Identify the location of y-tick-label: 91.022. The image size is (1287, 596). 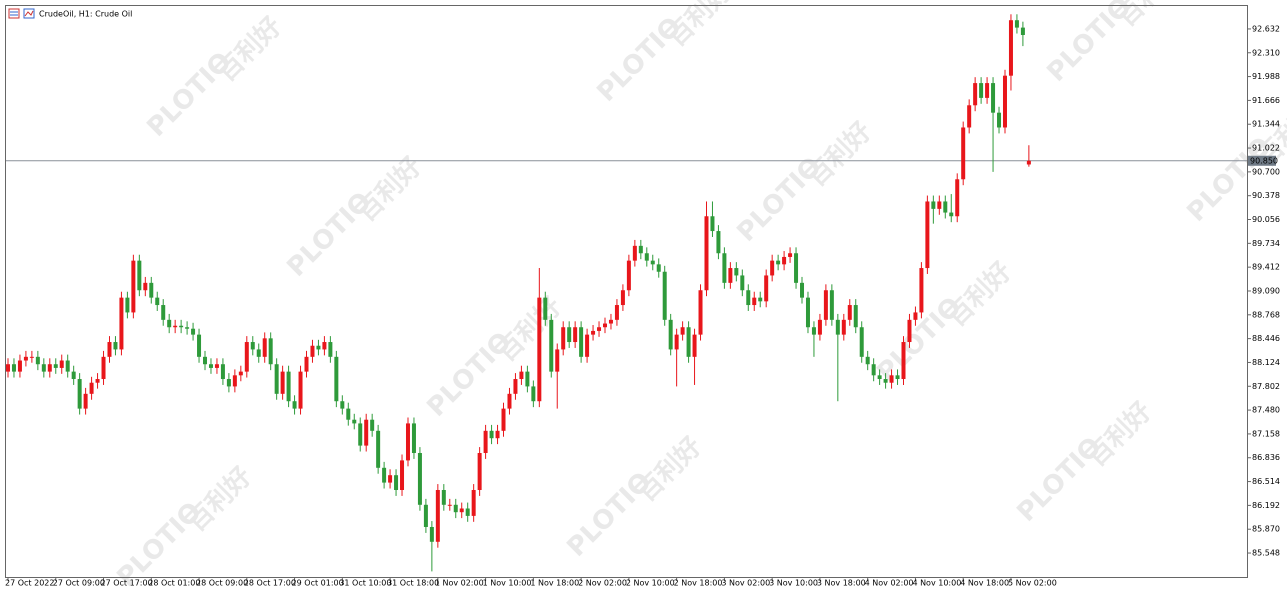
(1266, 148).